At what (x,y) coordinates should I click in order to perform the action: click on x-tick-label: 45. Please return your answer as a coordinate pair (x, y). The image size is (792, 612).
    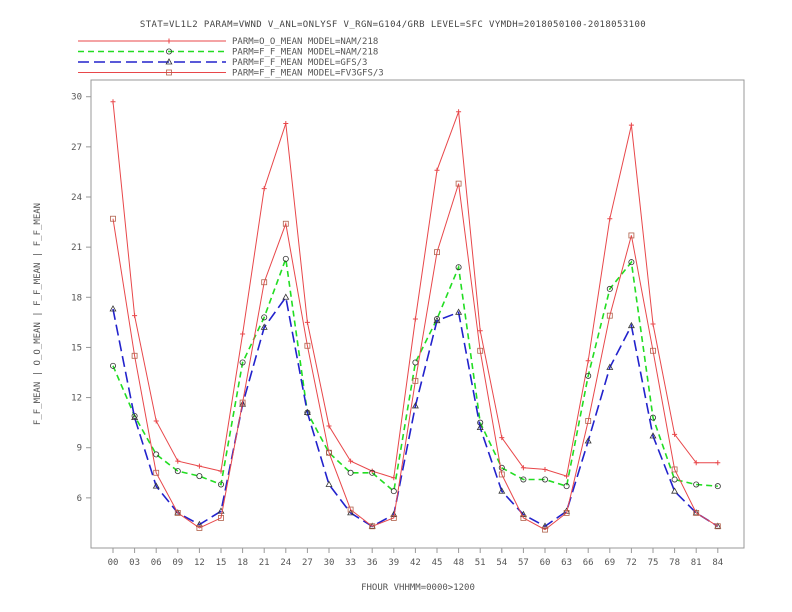
    Looking at the image, I should click on (437, 563).